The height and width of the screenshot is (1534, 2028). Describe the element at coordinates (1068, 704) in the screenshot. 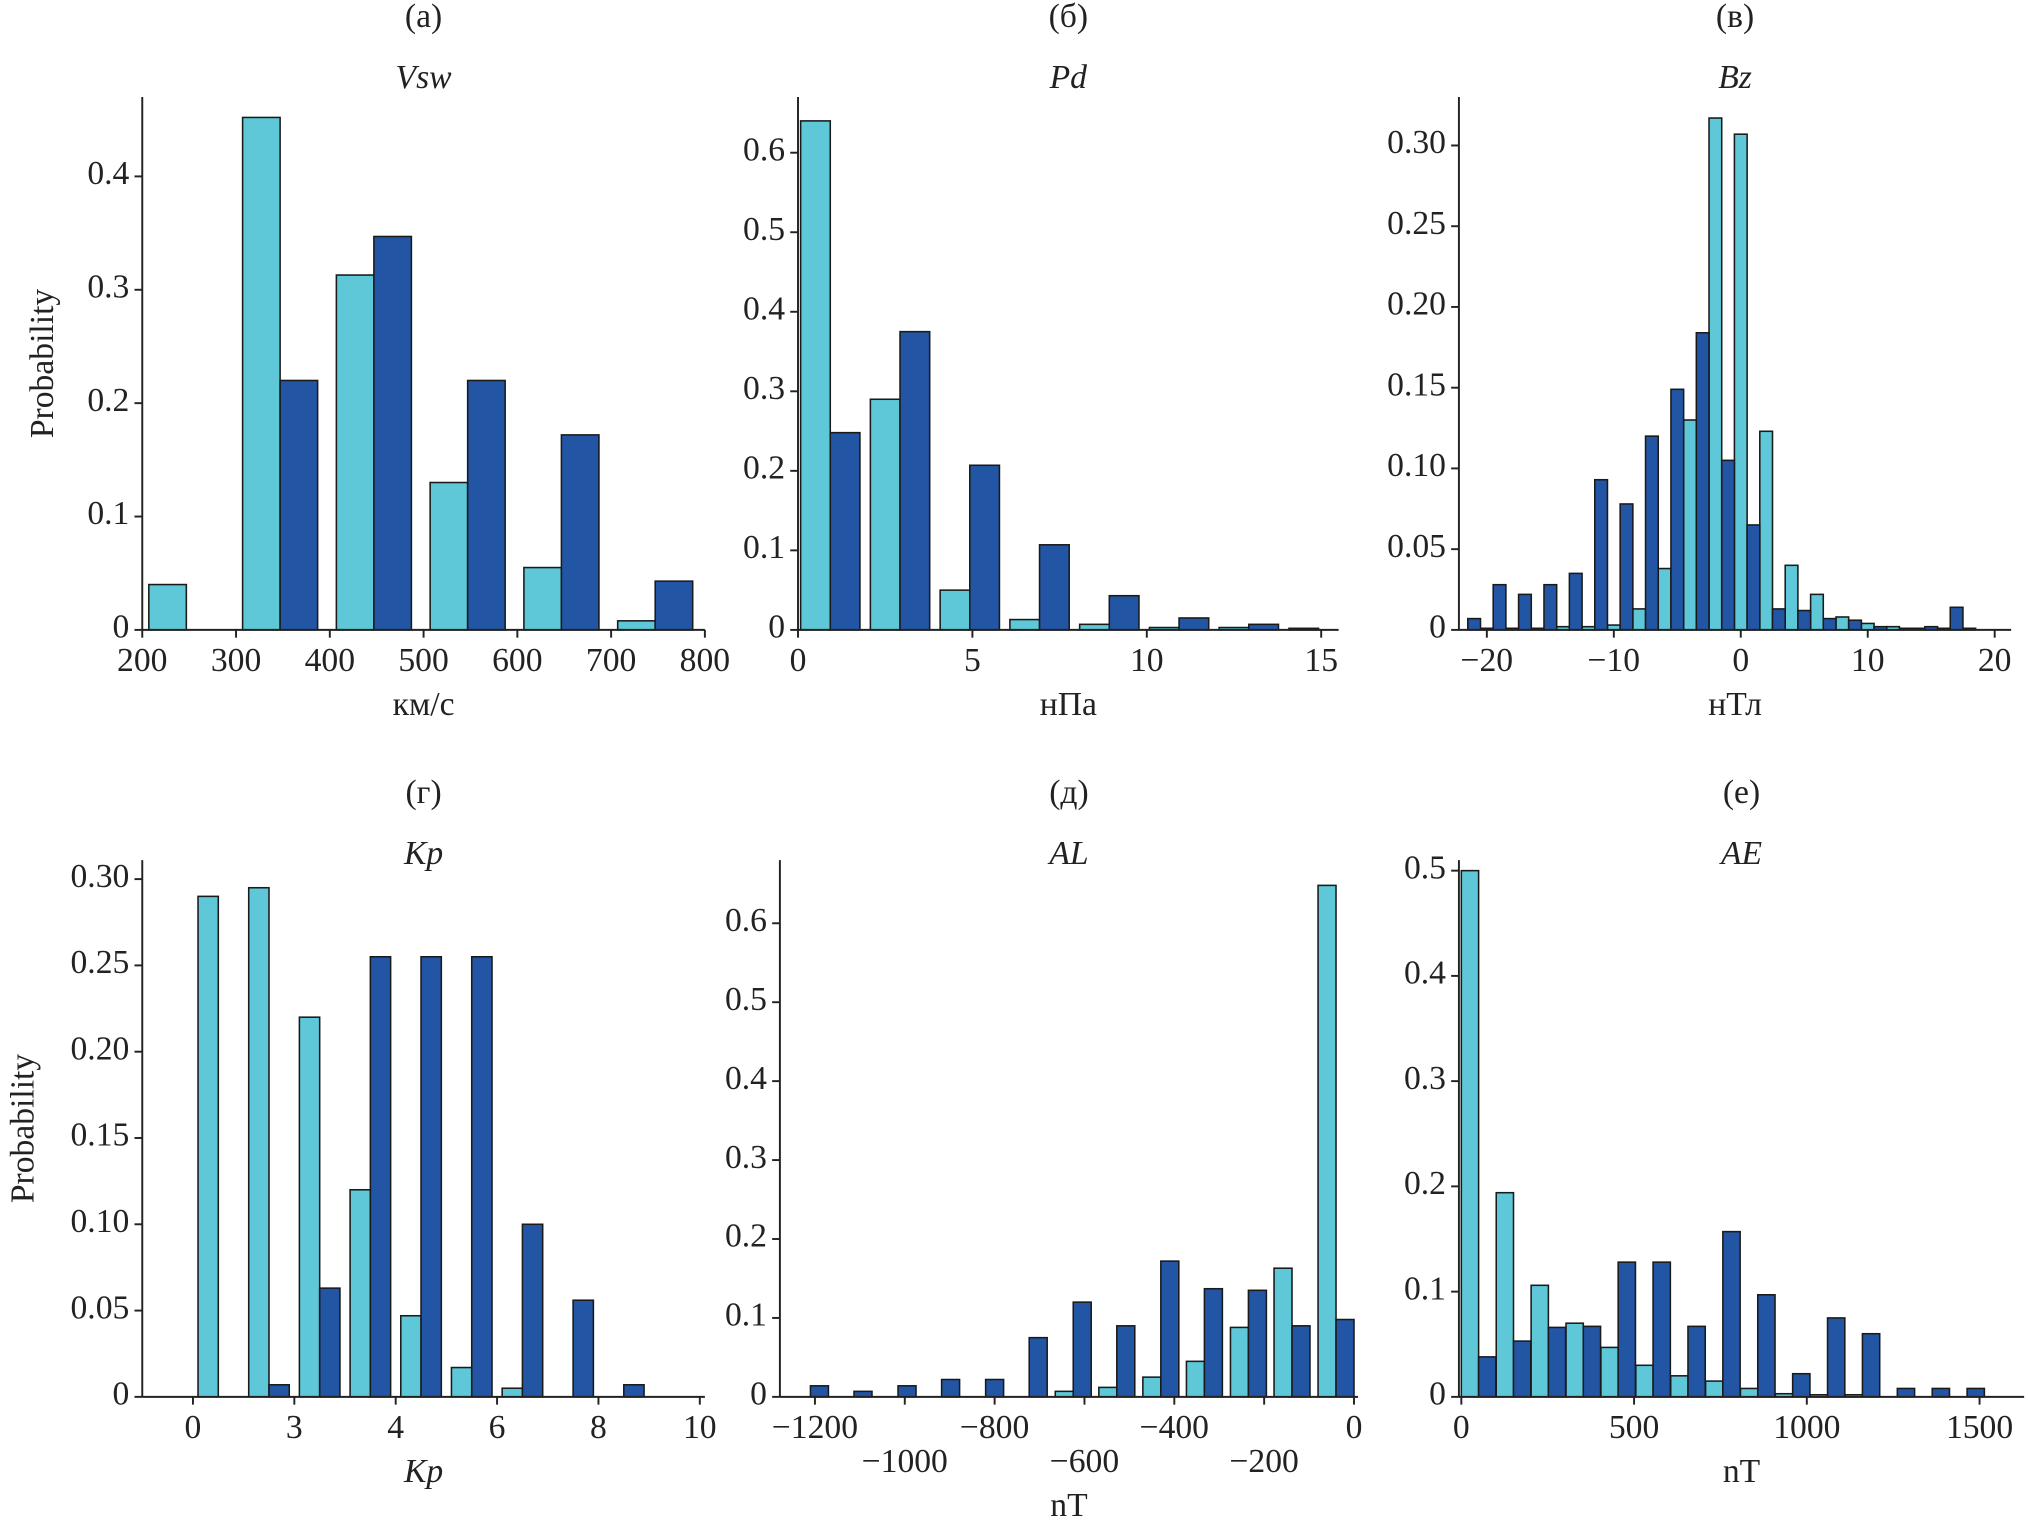

I see `x-axis-label: нПа` at that location.